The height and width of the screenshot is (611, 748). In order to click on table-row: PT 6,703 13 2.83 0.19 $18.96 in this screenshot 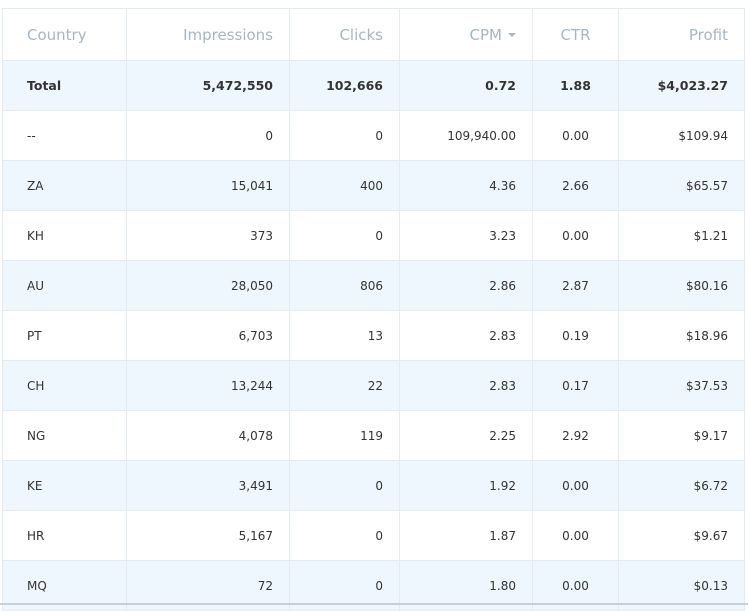, I will do `click(373, 335)`.